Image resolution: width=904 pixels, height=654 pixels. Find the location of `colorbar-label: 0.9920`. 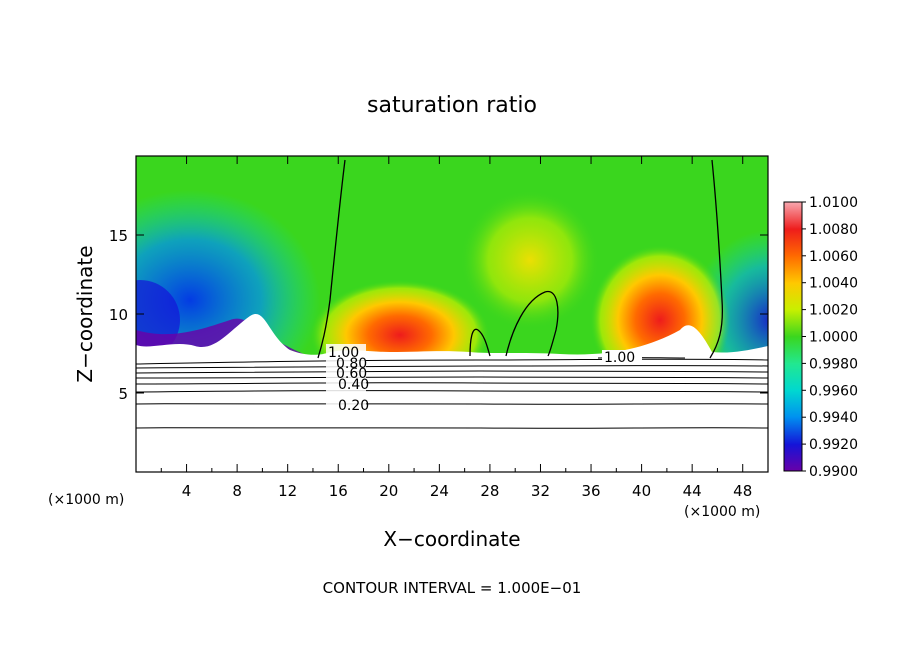

colorbar-label: 0.9920 is located at coordinates (833, 445).